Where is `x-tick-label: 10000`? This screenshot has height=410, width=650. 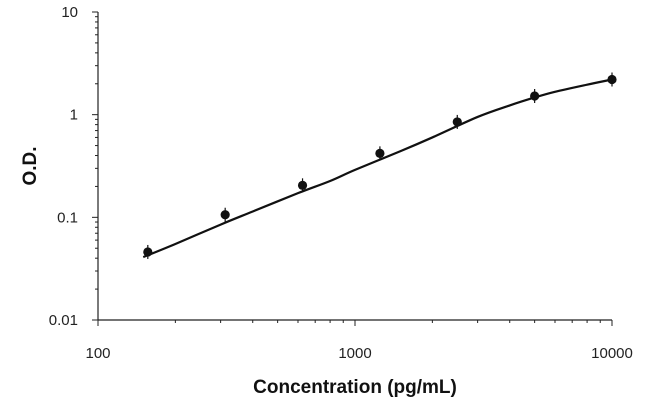
x-tick-label: 10000 is located at coordinates (612, 353).